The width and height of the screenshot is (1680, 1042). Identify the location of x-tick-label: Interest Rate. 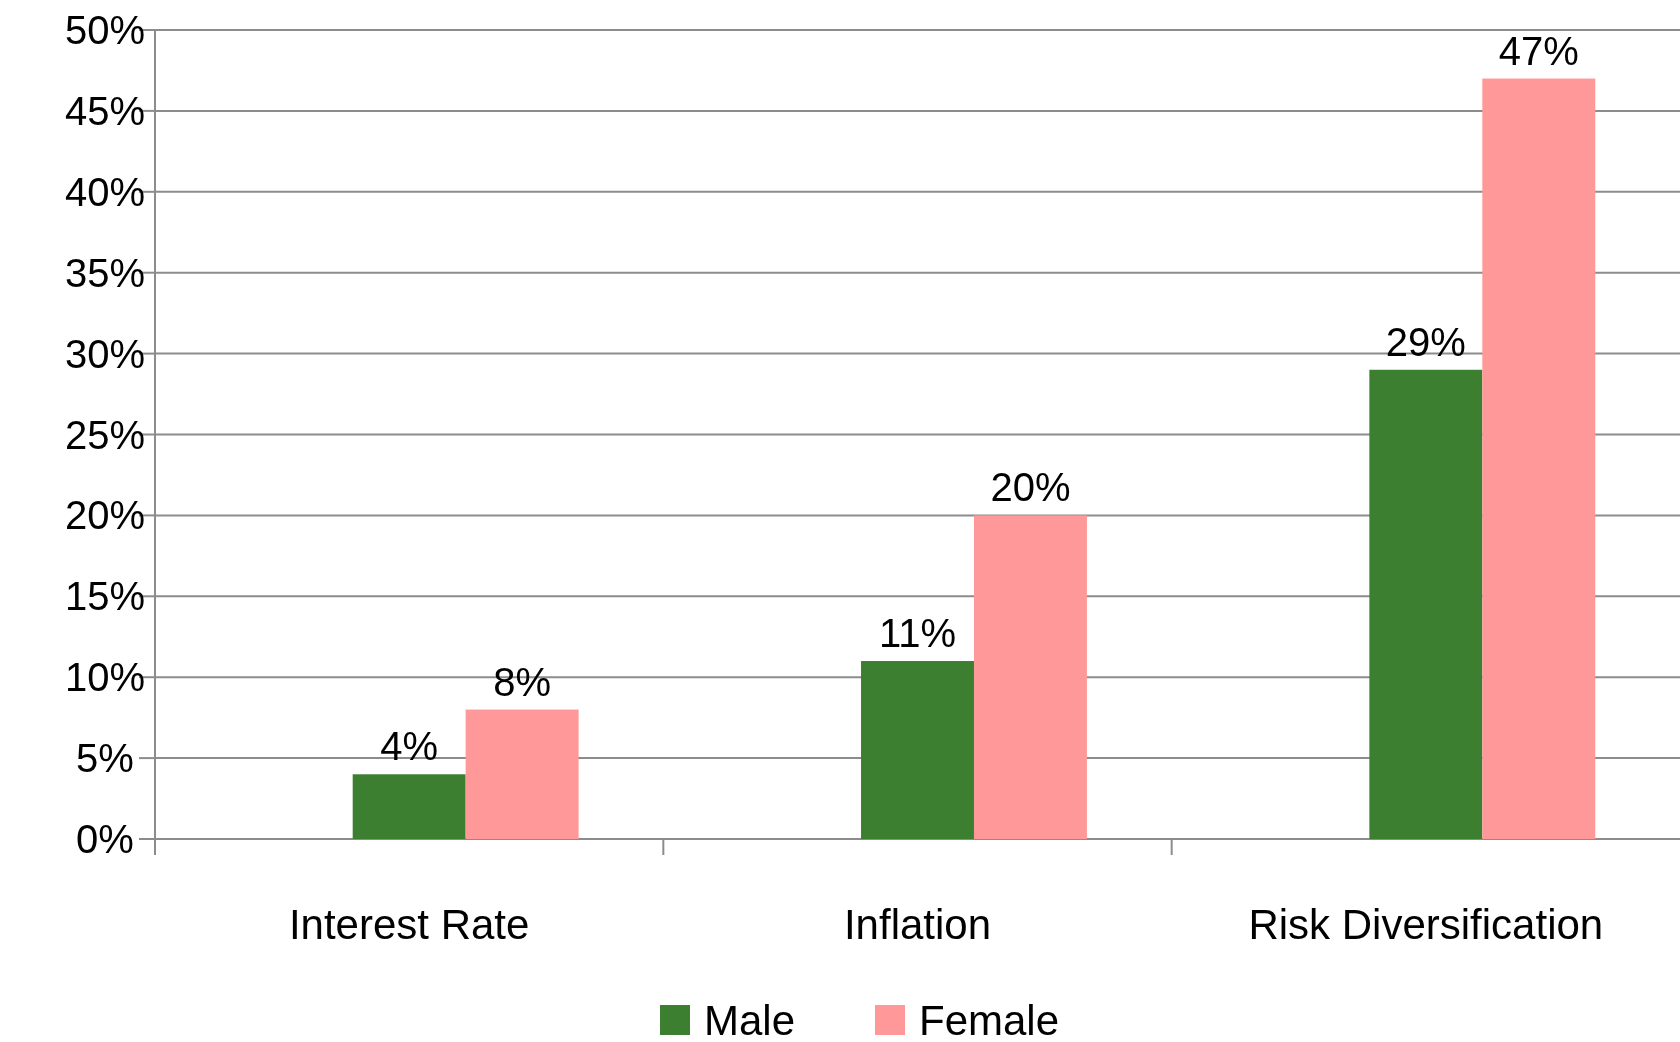
(409, 924).